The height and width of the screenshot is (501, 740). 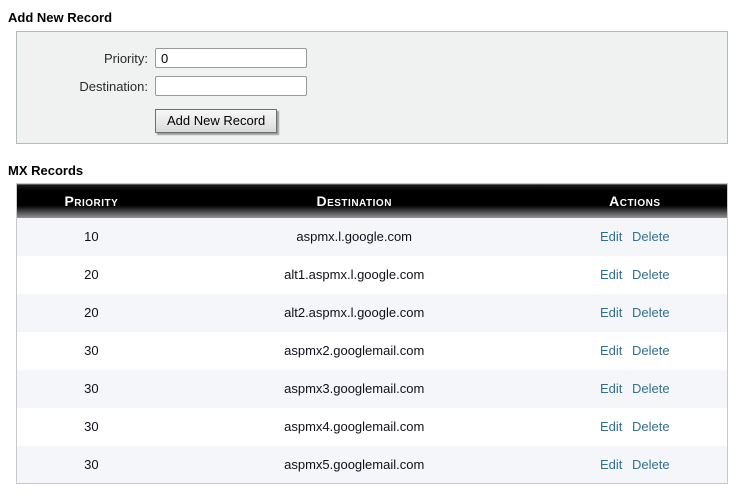 What do you see at coordinates (354, 200) in the screenshot?
I see `column-header-destination: Destination` at bounding box center [354, 200].